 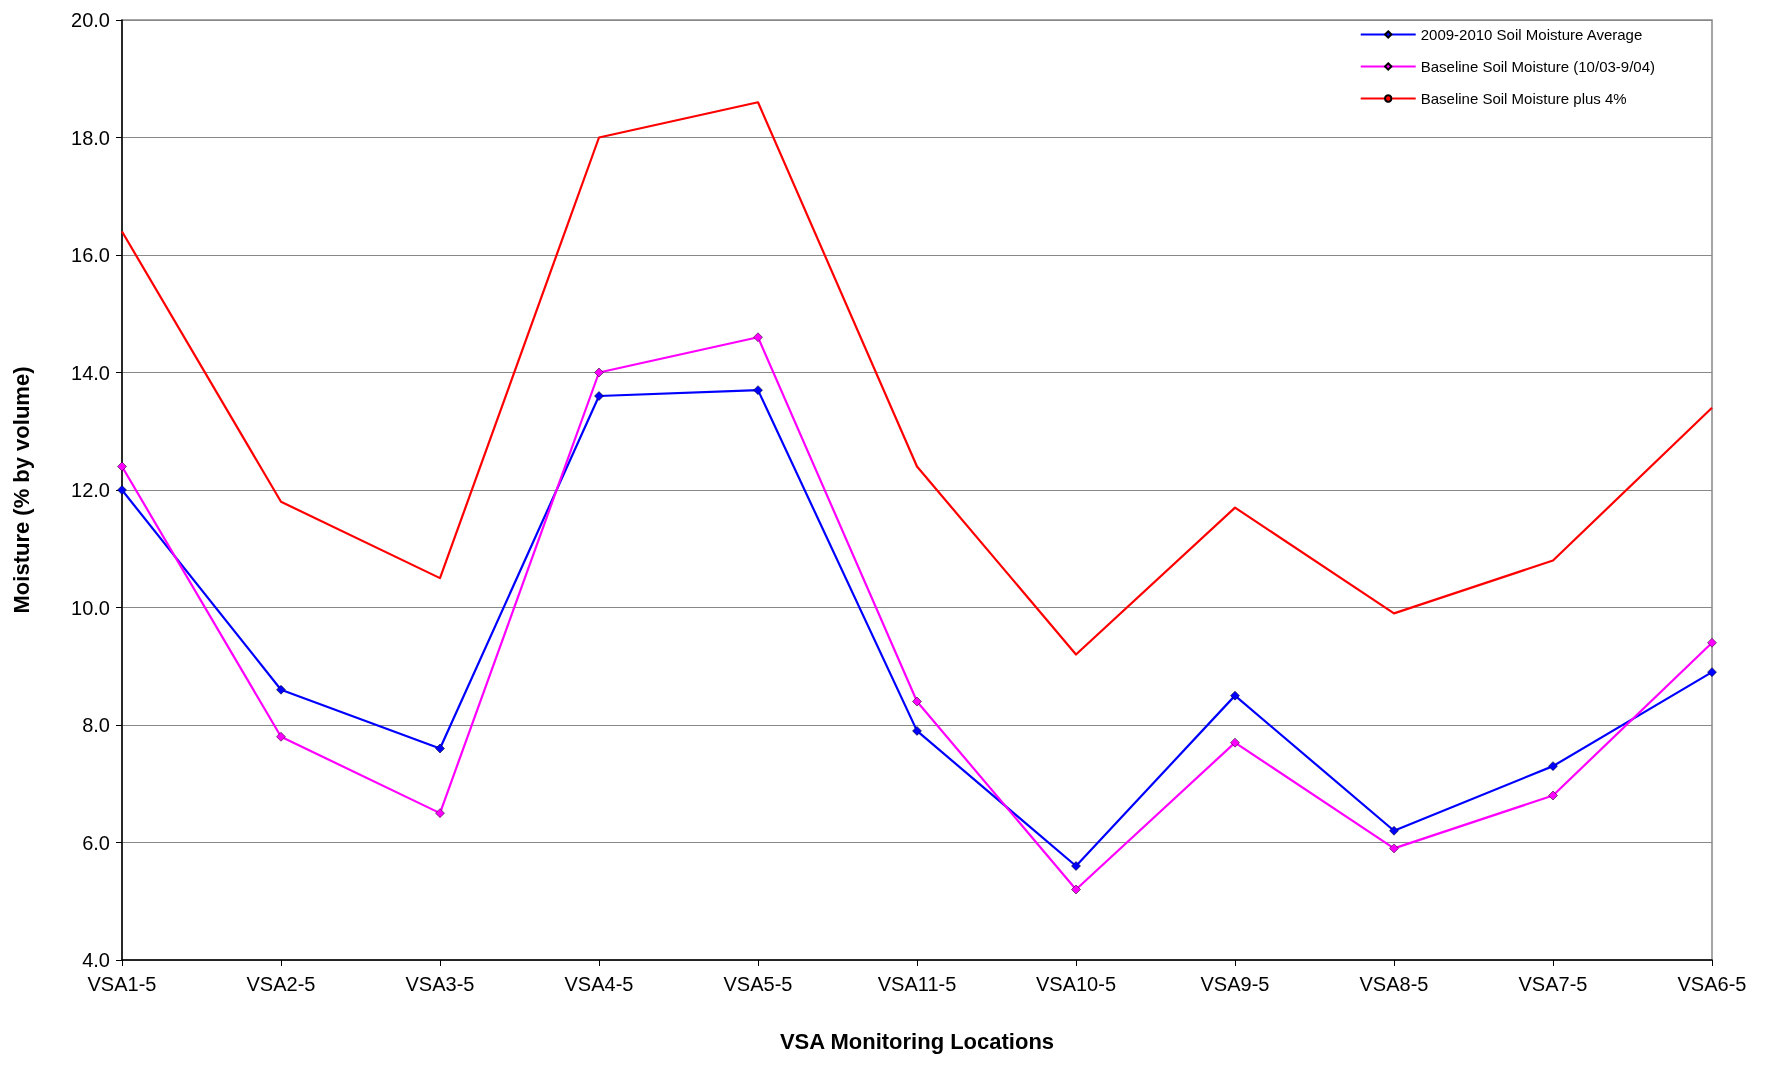 What do you see at coordinates (96, 960) in the screenshot?
I see `y-tick-label: 4.0` at bounding box center [96, 960].